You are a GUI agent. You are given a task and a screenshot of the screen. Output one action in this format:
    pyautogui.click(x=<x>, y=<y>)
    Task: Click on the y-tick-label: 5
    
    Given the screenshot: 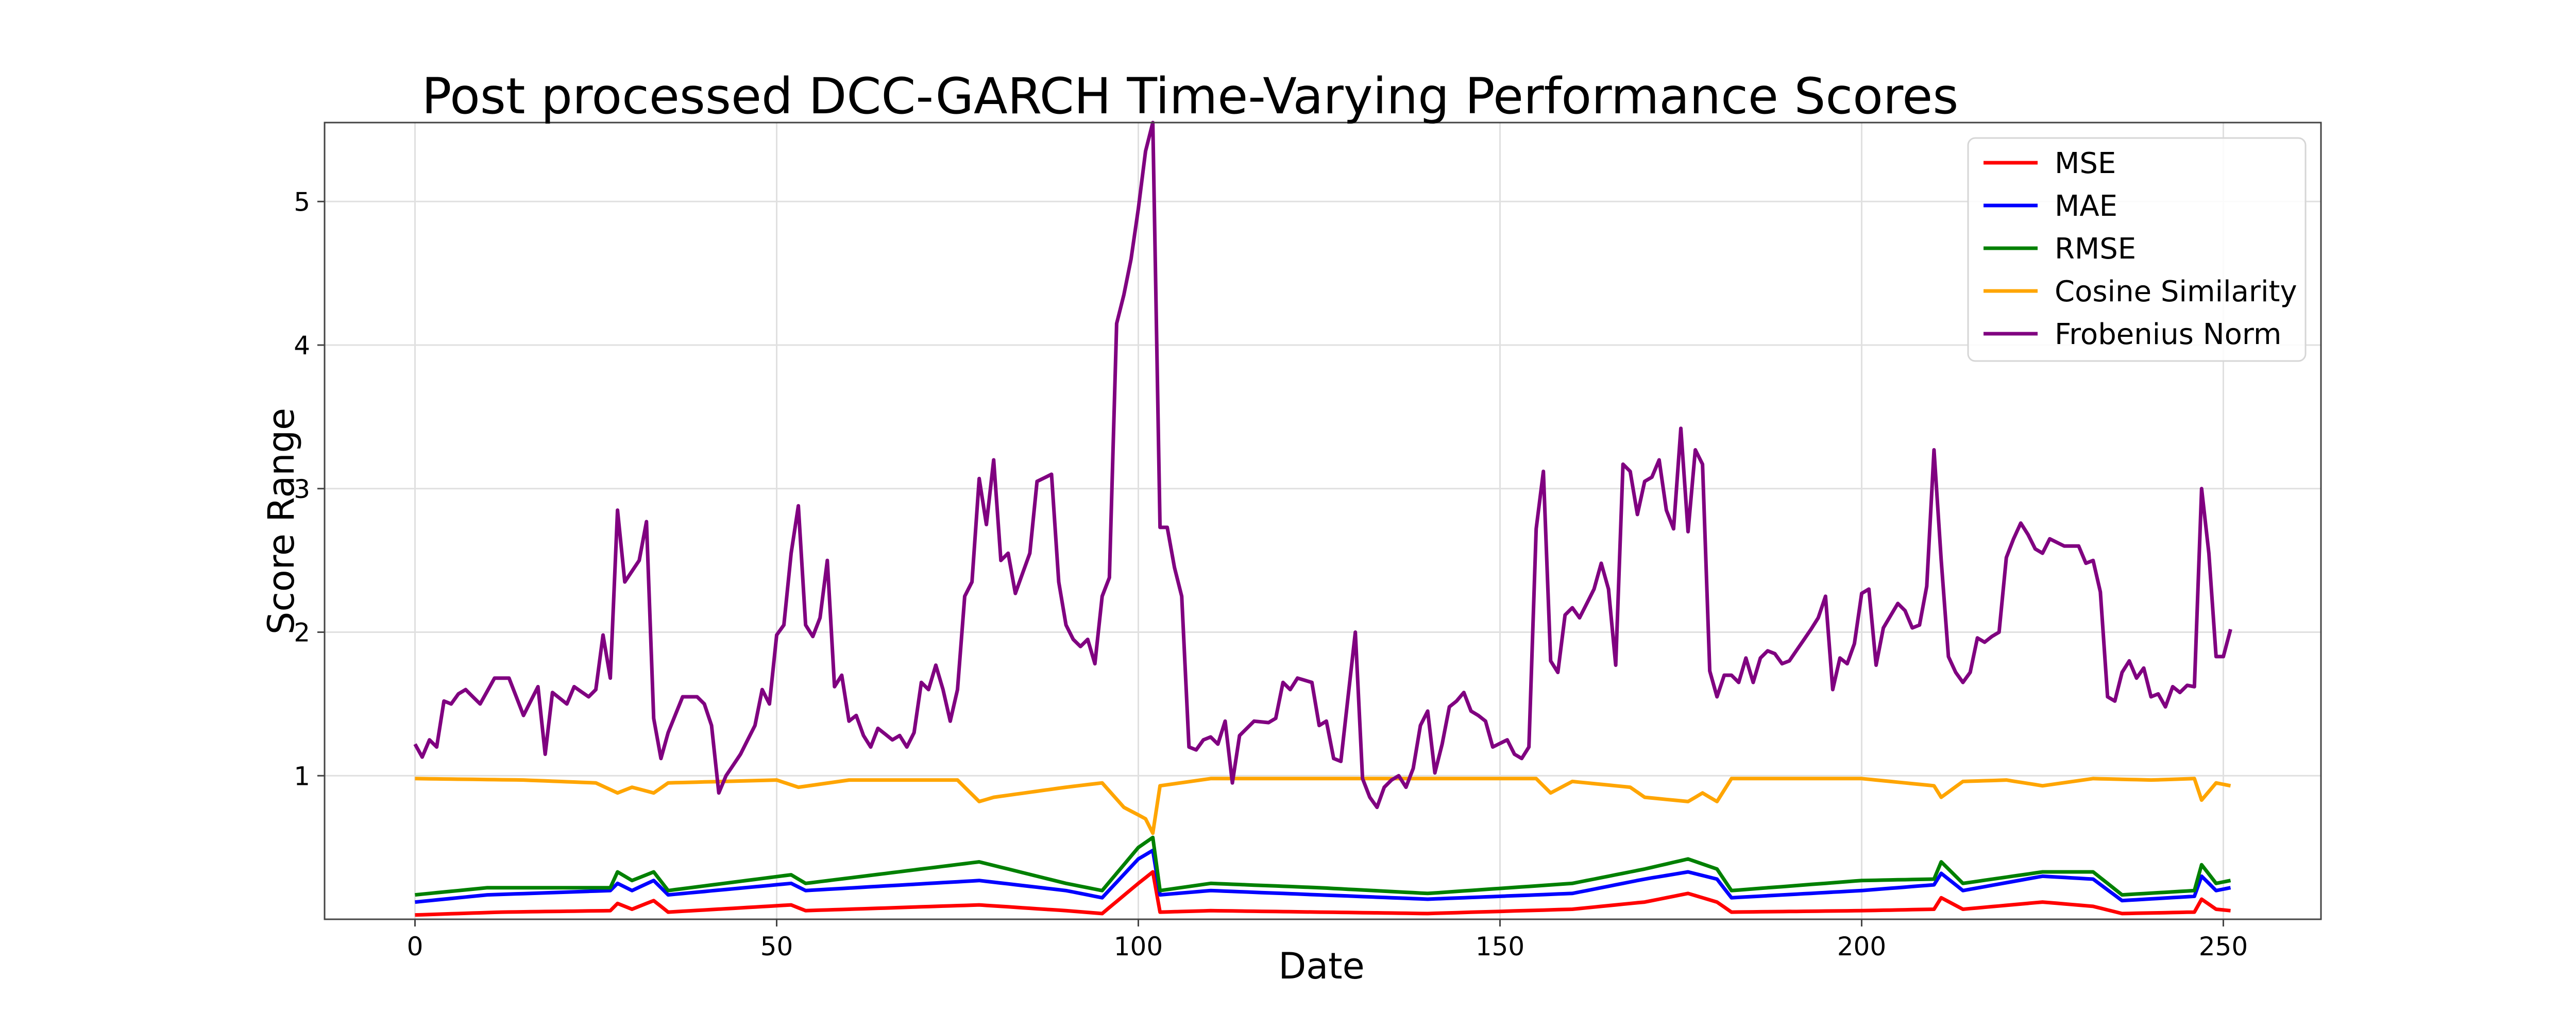 What is the action you would take?
    pyautogui.click(x=302, y=202)
    